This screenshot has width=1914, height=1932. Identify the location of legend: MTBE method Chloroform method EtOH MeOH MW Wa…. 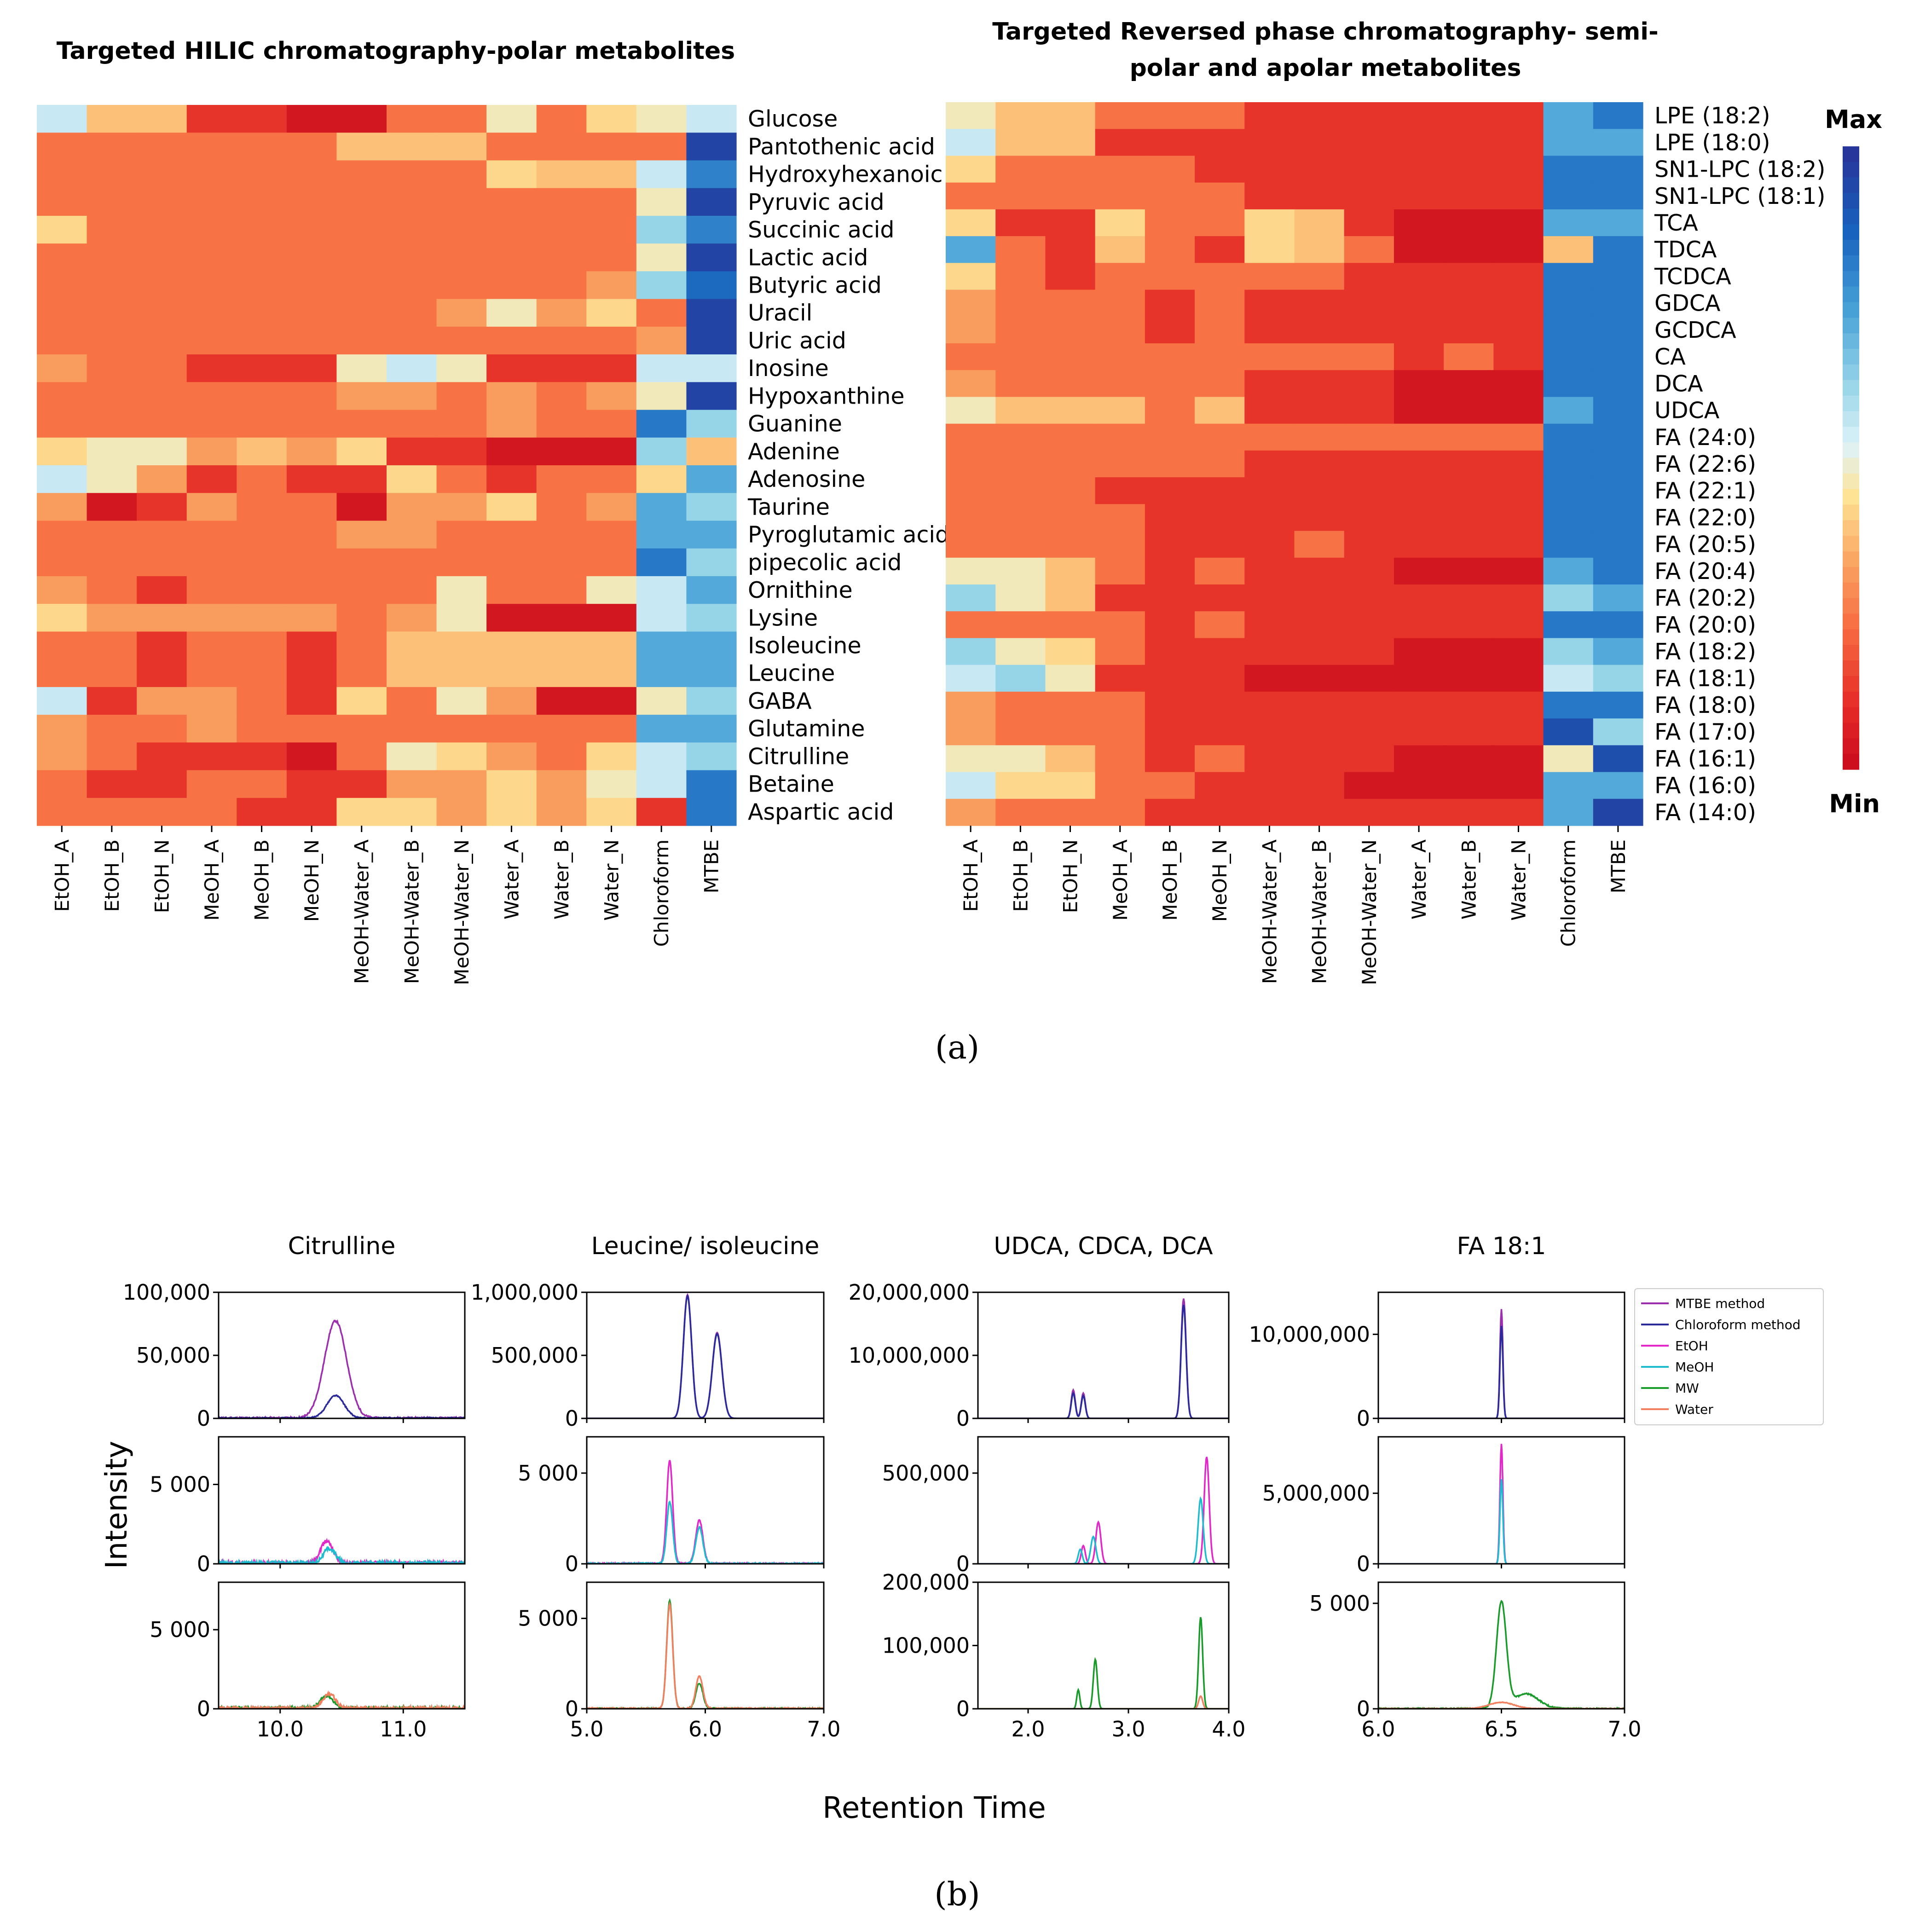
(1729, 1357).